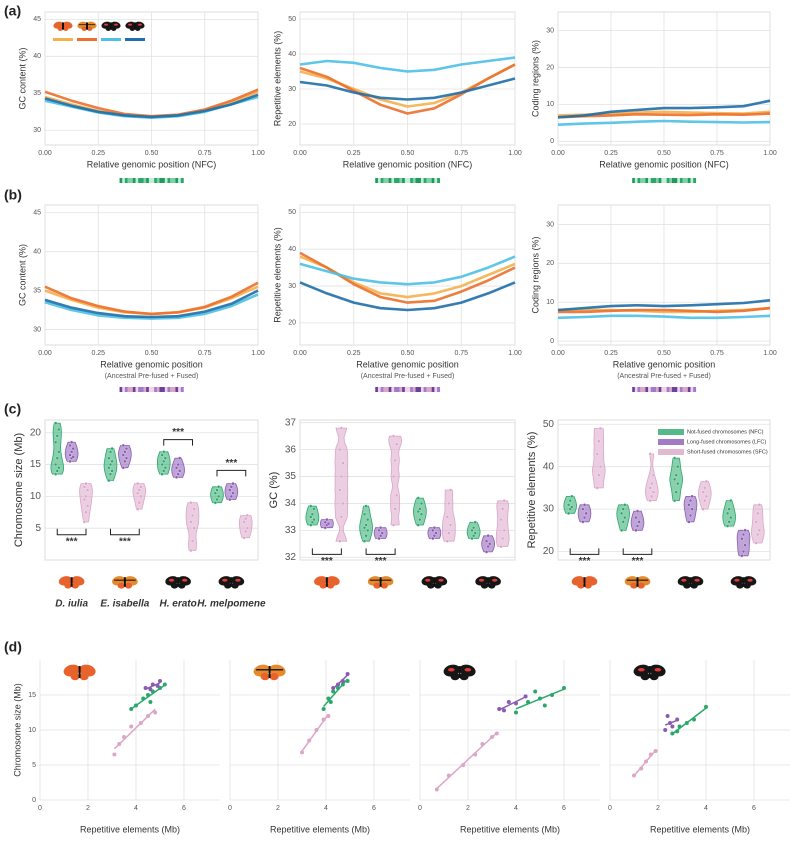 This screenshot has width=796, height=847. Describe the element at coordinates (467, 761) in the screenshot. I see `trend-line` at that location.